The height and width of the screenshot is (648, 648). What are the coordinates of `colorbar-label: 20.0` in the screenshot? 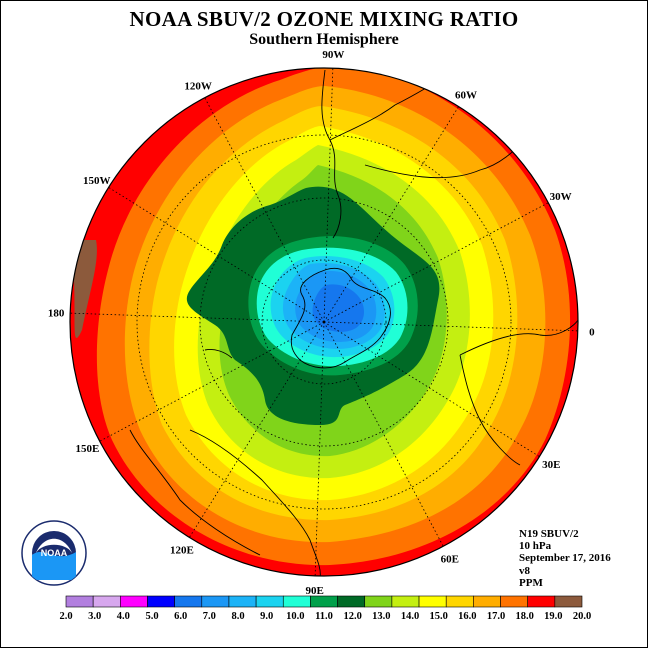 It's located at (582, 616).